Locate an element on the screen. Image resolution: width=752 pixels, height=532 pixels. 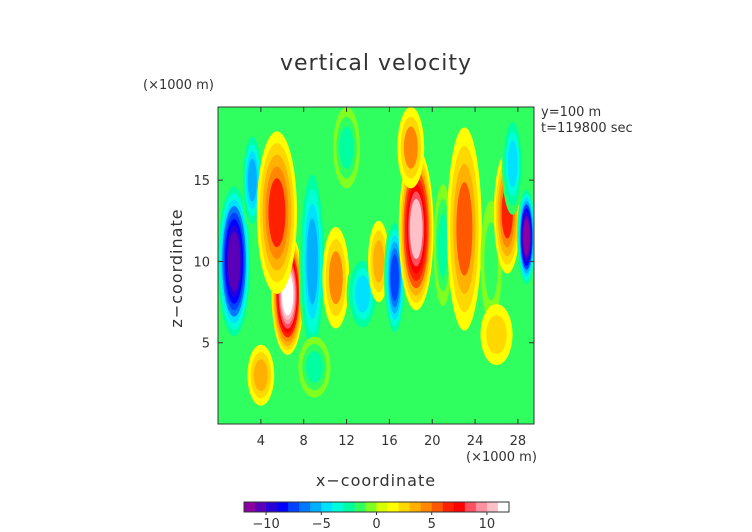
y-axis-label: z−coordinate is located at coordinates (176, 267).